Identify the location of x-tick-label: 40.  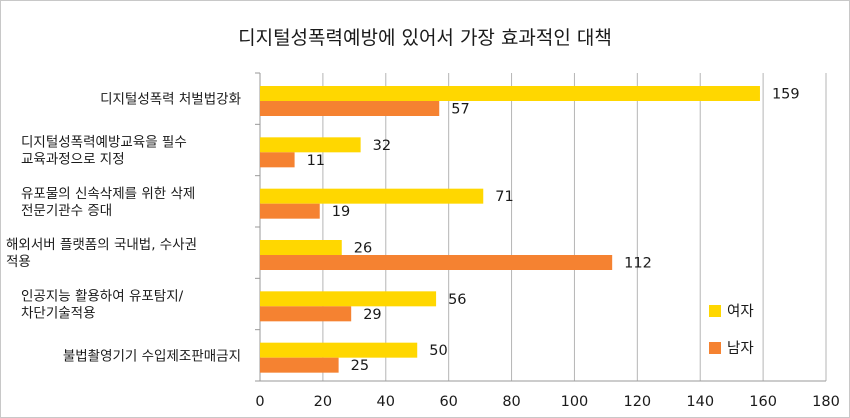
(386, 402).